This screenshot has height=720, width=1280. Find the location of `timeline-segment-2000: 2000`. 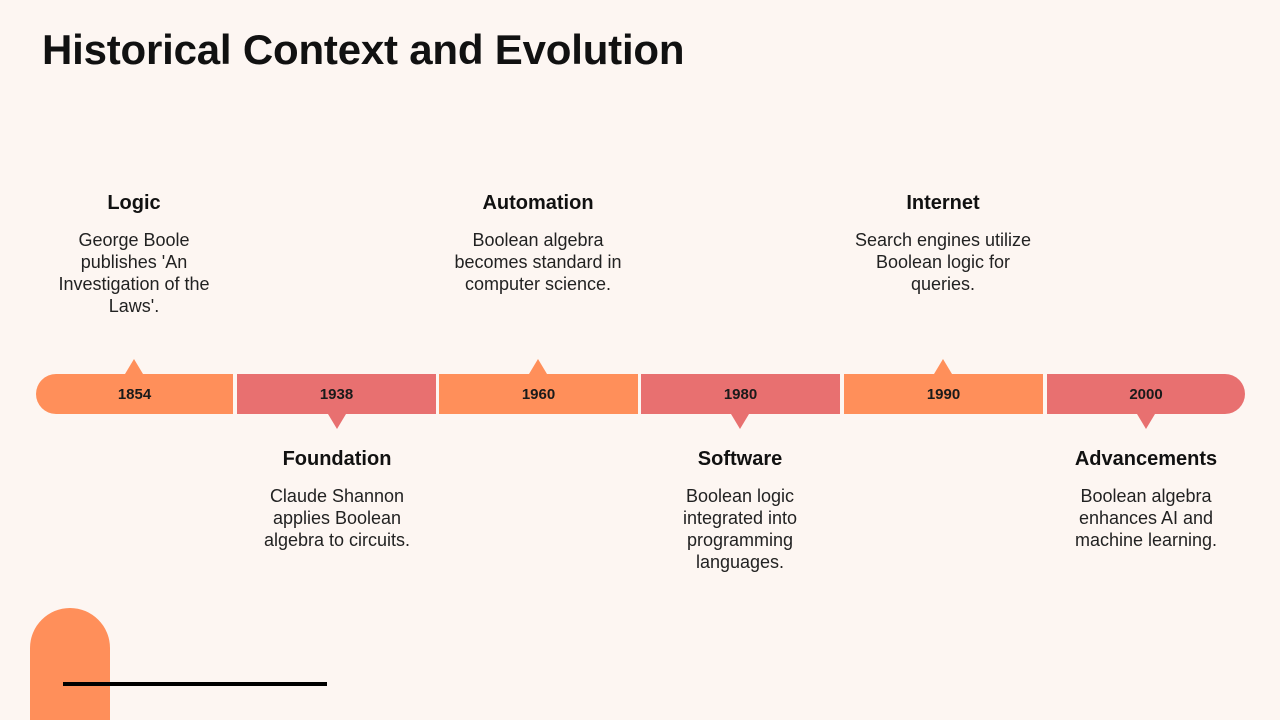

timeline-segment-2000: 2000 is located at coordinates (1146, 394).